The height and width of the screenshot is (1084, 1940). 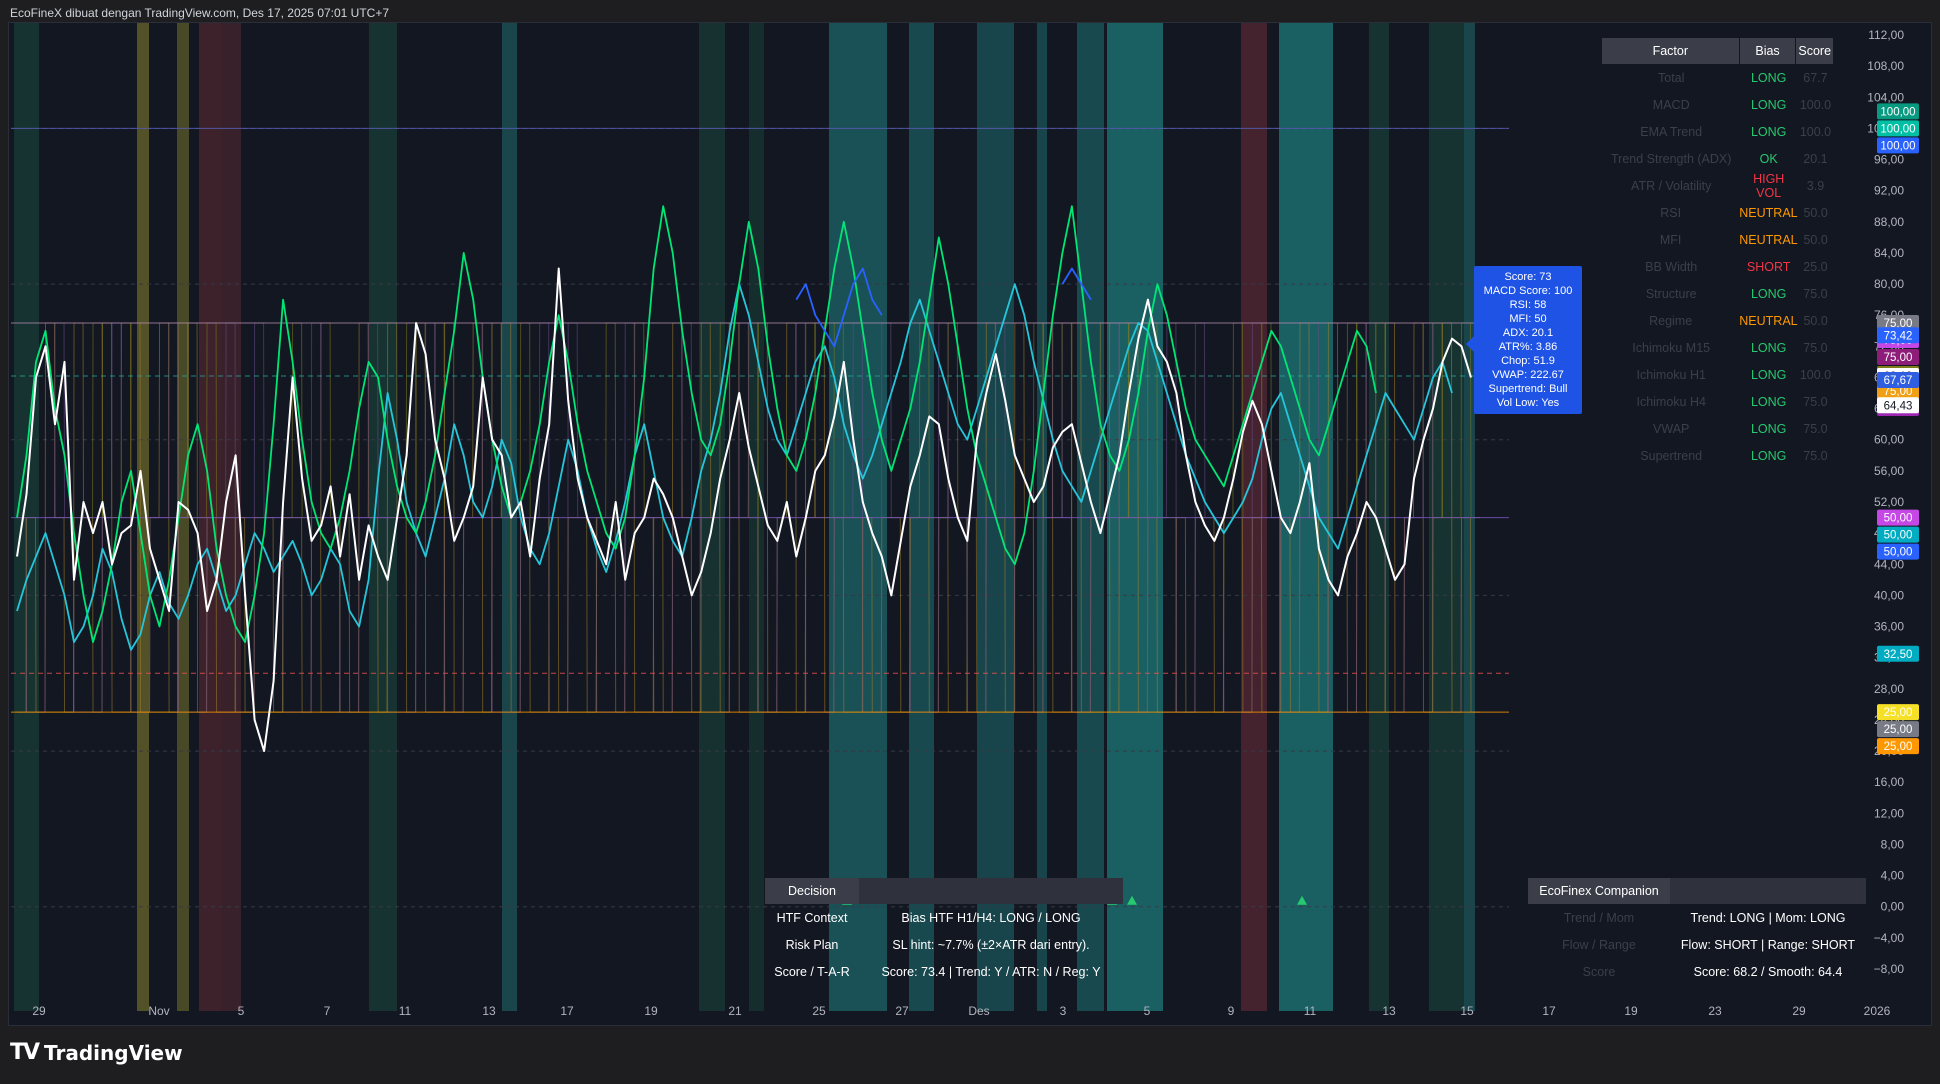 What do you see at coordinates (1671, 77) in the screenshot?
I see `factor-name: Total` at bounding box center [1671, 77].